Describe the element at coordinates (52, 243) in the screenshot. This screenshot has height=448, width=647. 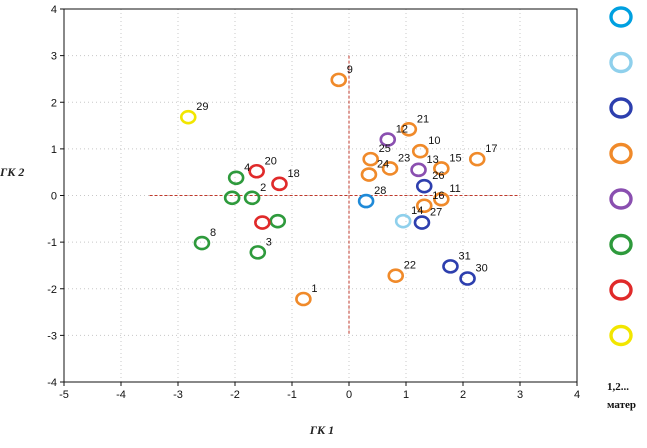
I see `y-tick-label: -1` at that location.